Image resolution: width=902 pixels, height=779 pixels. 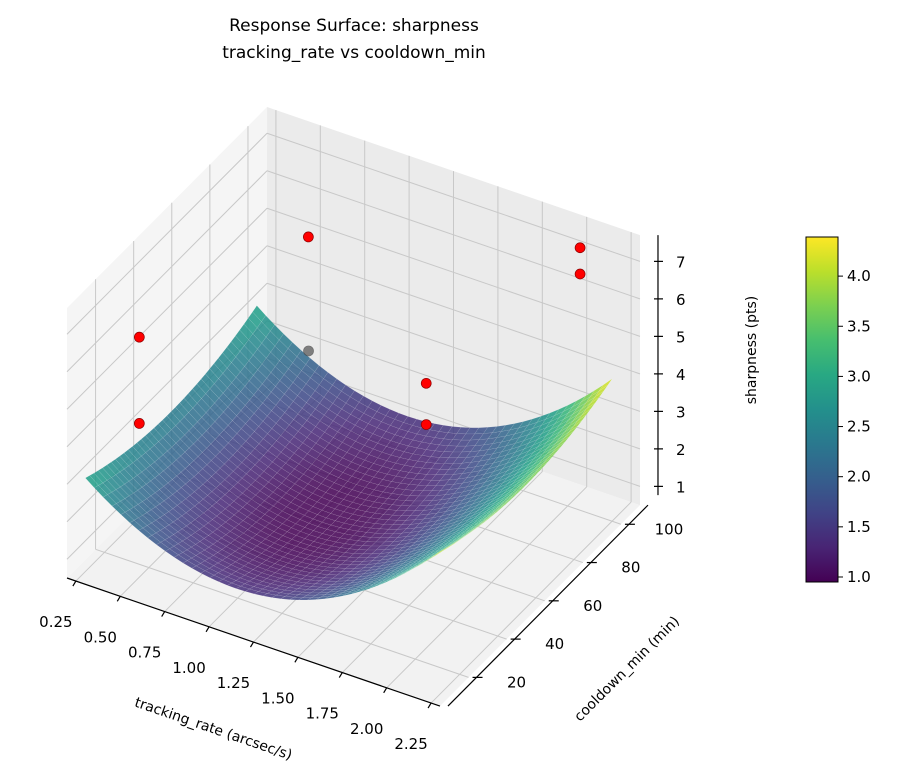 What do you see at coordinates (282, 613) in the screenshot?
I see `grid-line-y` at bounding box center [282, 613].